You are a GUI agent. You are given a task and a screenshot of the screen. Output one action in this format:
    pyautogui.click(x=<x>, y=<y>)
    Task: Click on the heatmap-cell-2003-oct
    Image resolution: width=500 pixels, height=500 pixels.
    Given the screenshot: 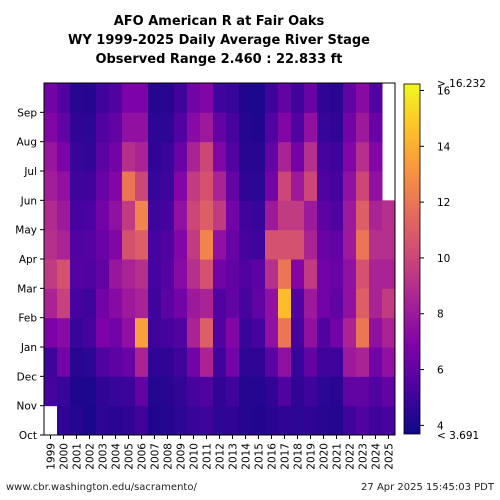 What is the action you would take?
    pyautogui.click(x=103, y=420)
    